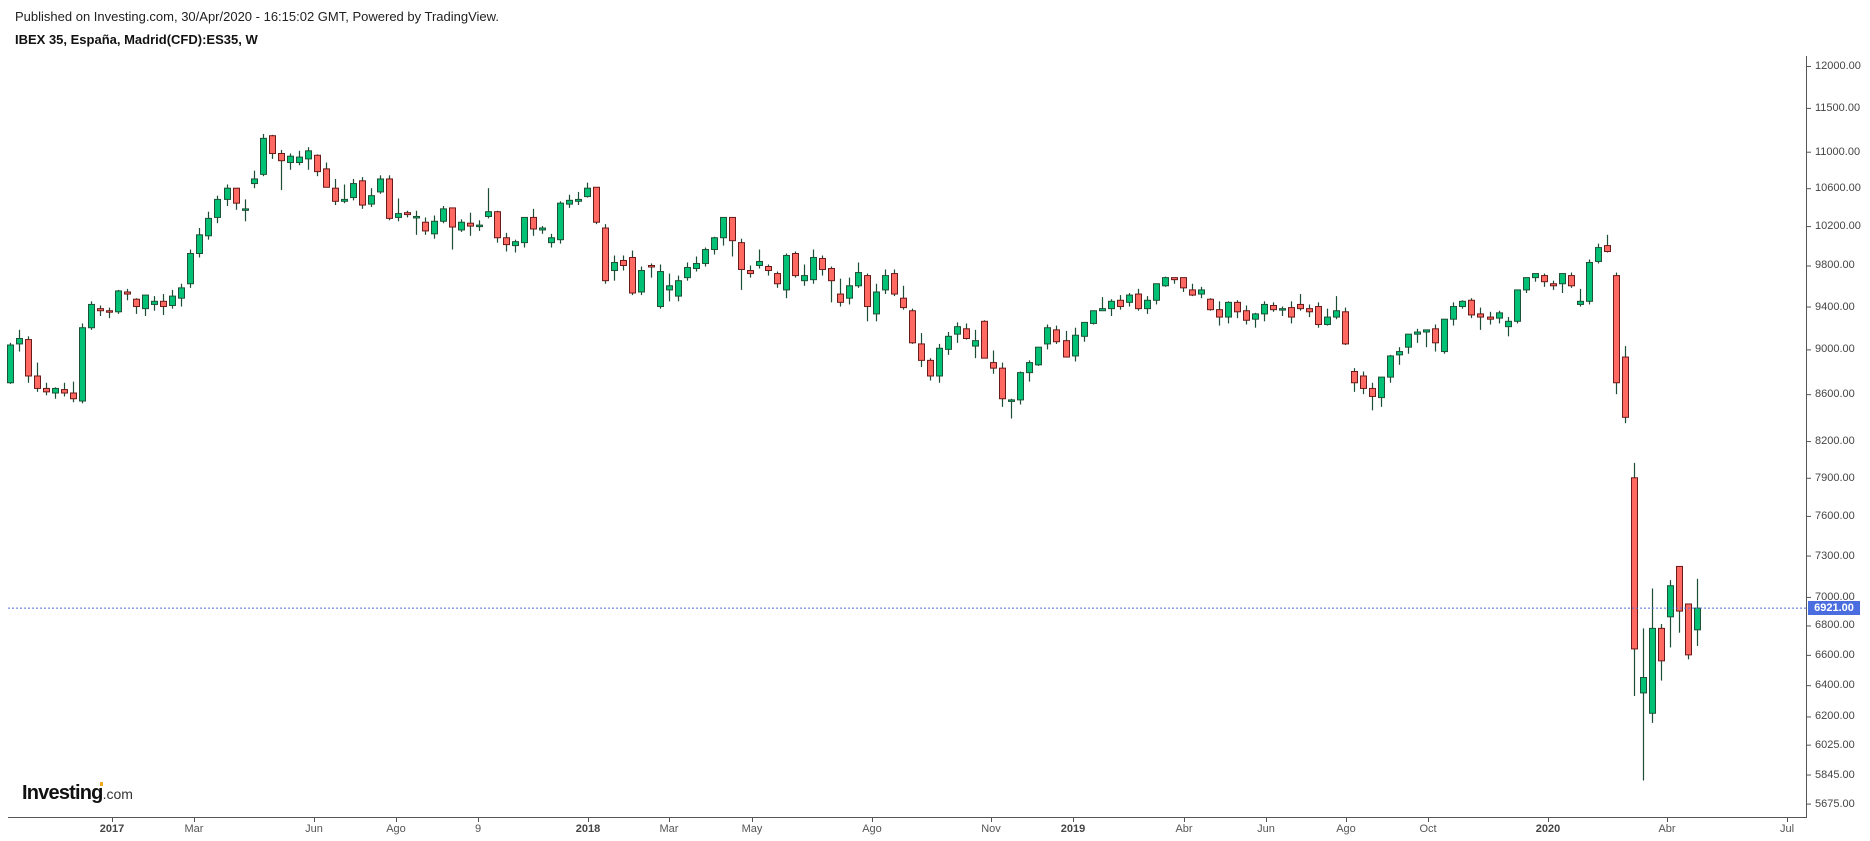  Describe the element at coordinates (752, 829) in the screenshot. I see `x-axis-label: May` at that location.